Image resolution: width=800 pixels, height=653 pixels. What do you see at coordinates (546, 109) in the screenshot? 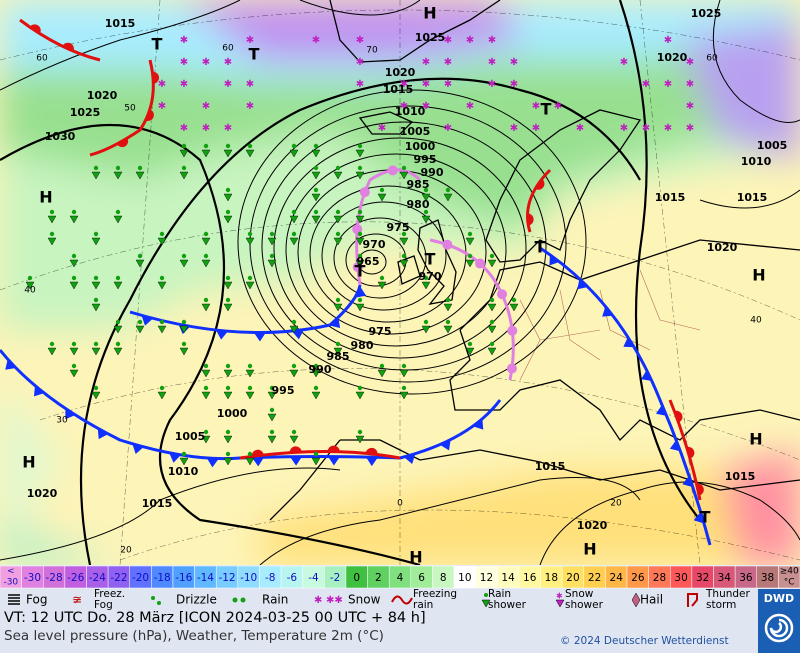
I see `pressure-center: T` at bounding box center [546, 109].